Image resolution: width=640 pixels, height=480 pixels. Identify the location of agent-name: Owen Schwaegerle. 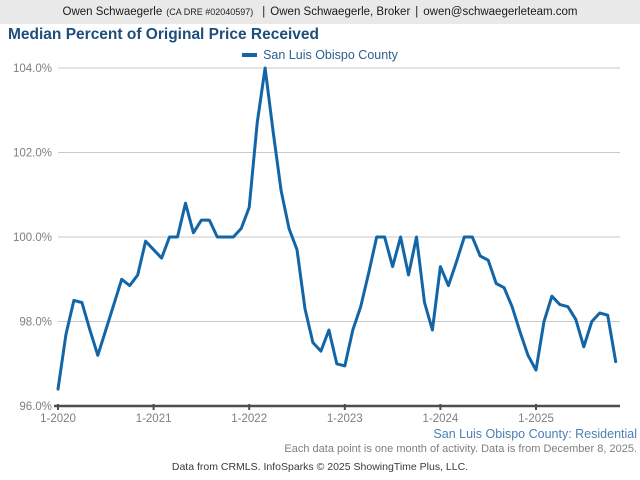
(112, 12).